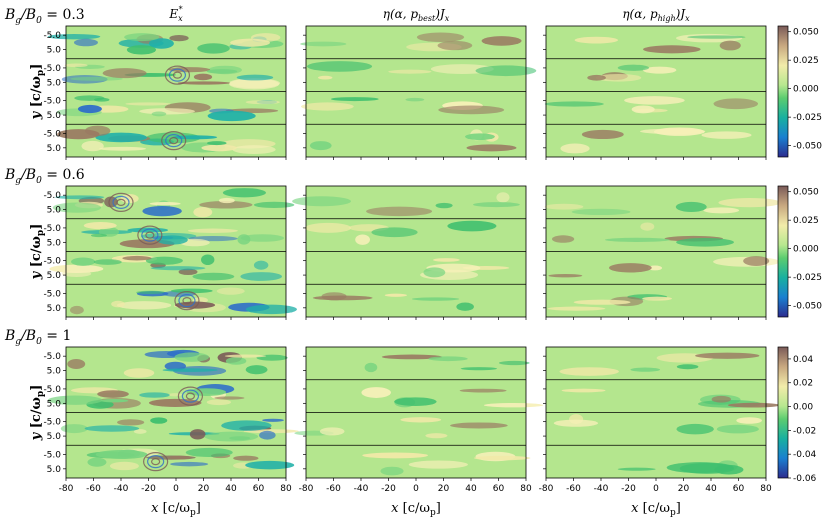 This screenshot has height=520, width=830. What do you see at coordinates (44, 16) in the screenshot?
I see `row-label: Bg/B0 = 0.3` at bounding box center [44, 16].